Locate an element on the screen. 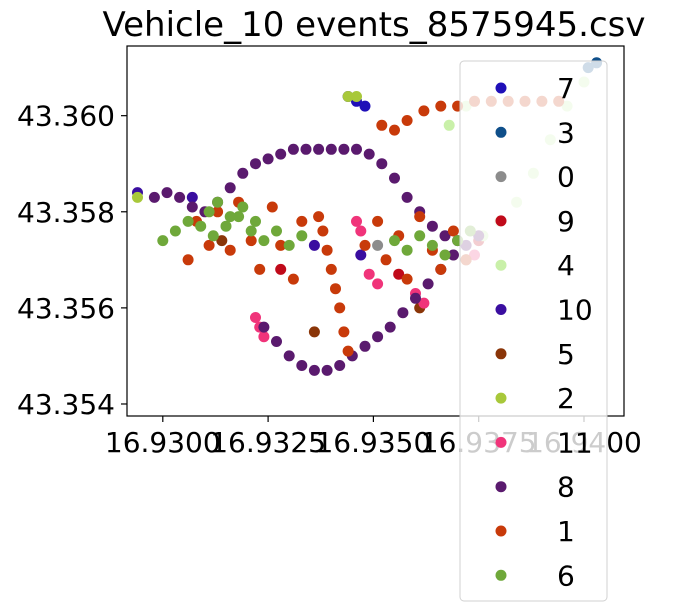 This screenshot has height=612, width=677. legend-label-4: 4 is located at coordinates (566, 265).